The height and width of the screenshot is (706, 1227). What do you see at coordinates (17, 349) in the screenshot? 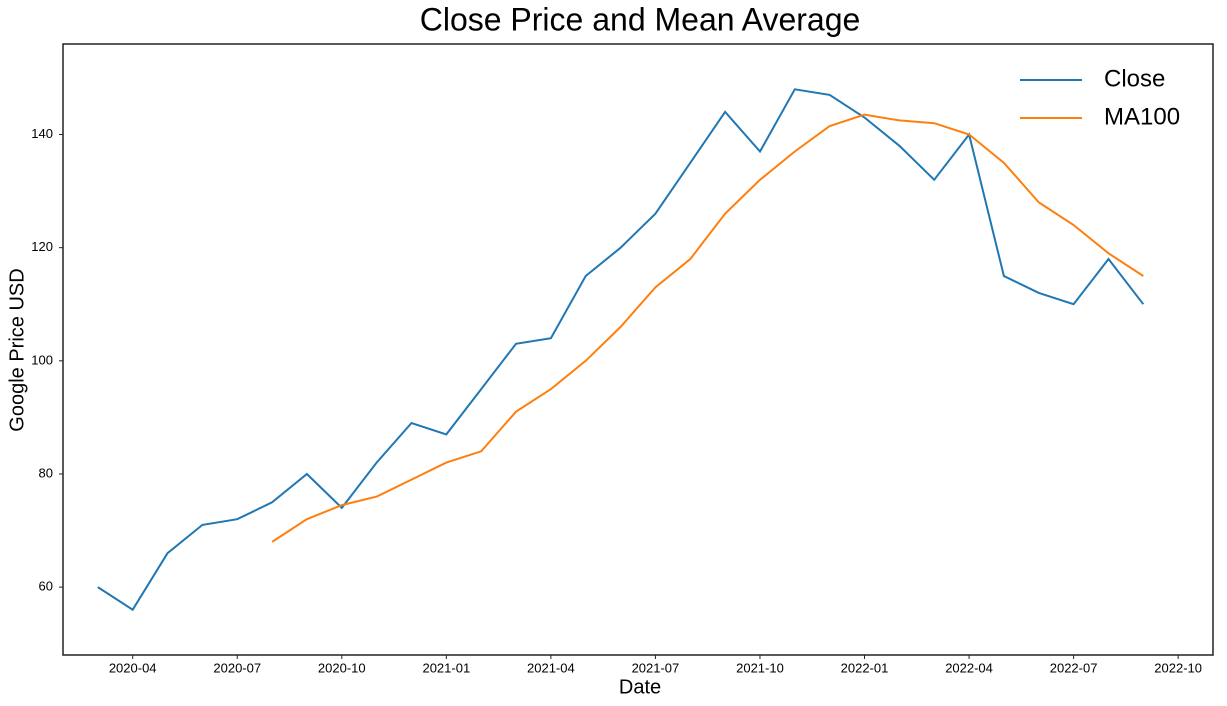
I see `y-axis-label: Google Price USD` at bounding box center [17, 349].